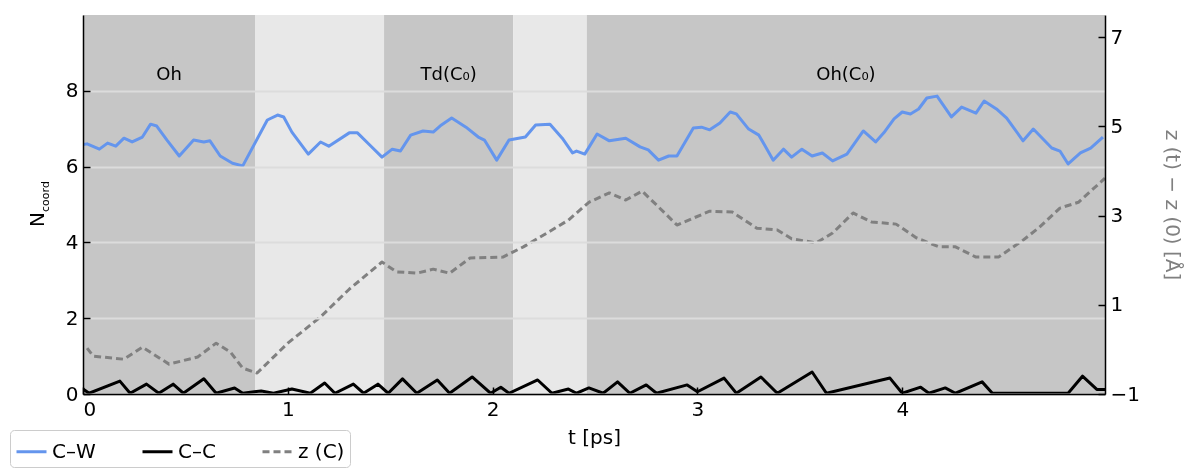 Image resolution: width=1192 pixels, height=474 pixels. What do you see at coordinates (594, 436) in the screenshot?
I see `x-axis-title: t [ps]` at bounding box center [594, 436].